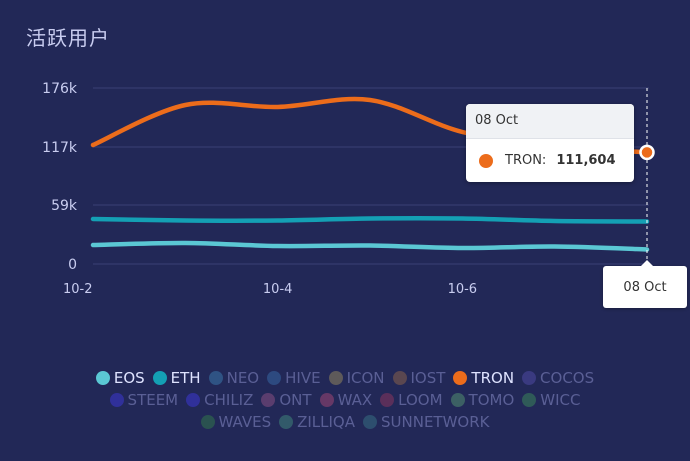 This screenshot has height=461, width=690. I want to click on legend-item-tomo: TOMO, so click(482, 400).